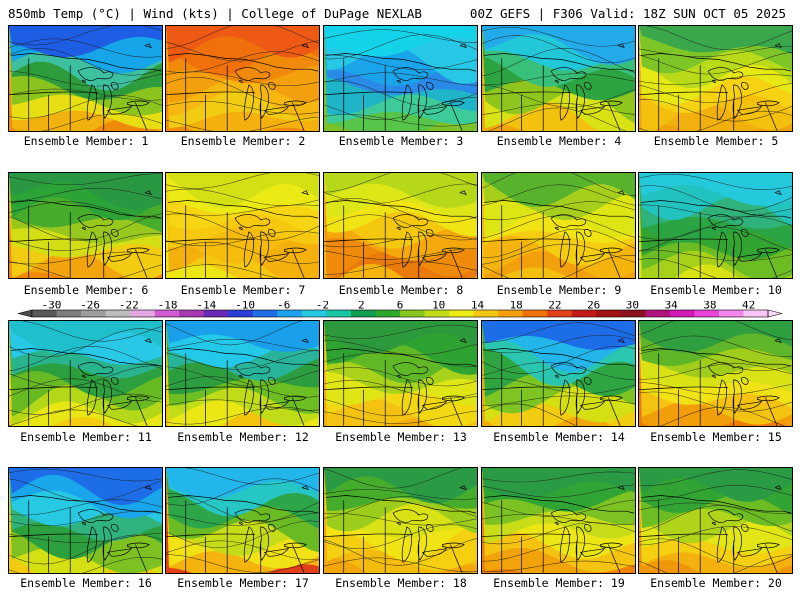 This screenshot has height=600, width=800. I want to click on ensemble-member-label: Ensemble Member: 5, so click(716, 141).